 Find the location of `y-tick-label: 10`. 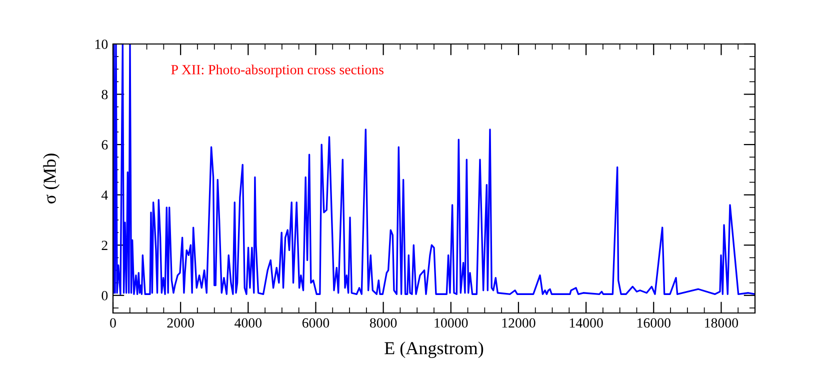

y-tick-label: 10 is located at coordinates (101, 44).